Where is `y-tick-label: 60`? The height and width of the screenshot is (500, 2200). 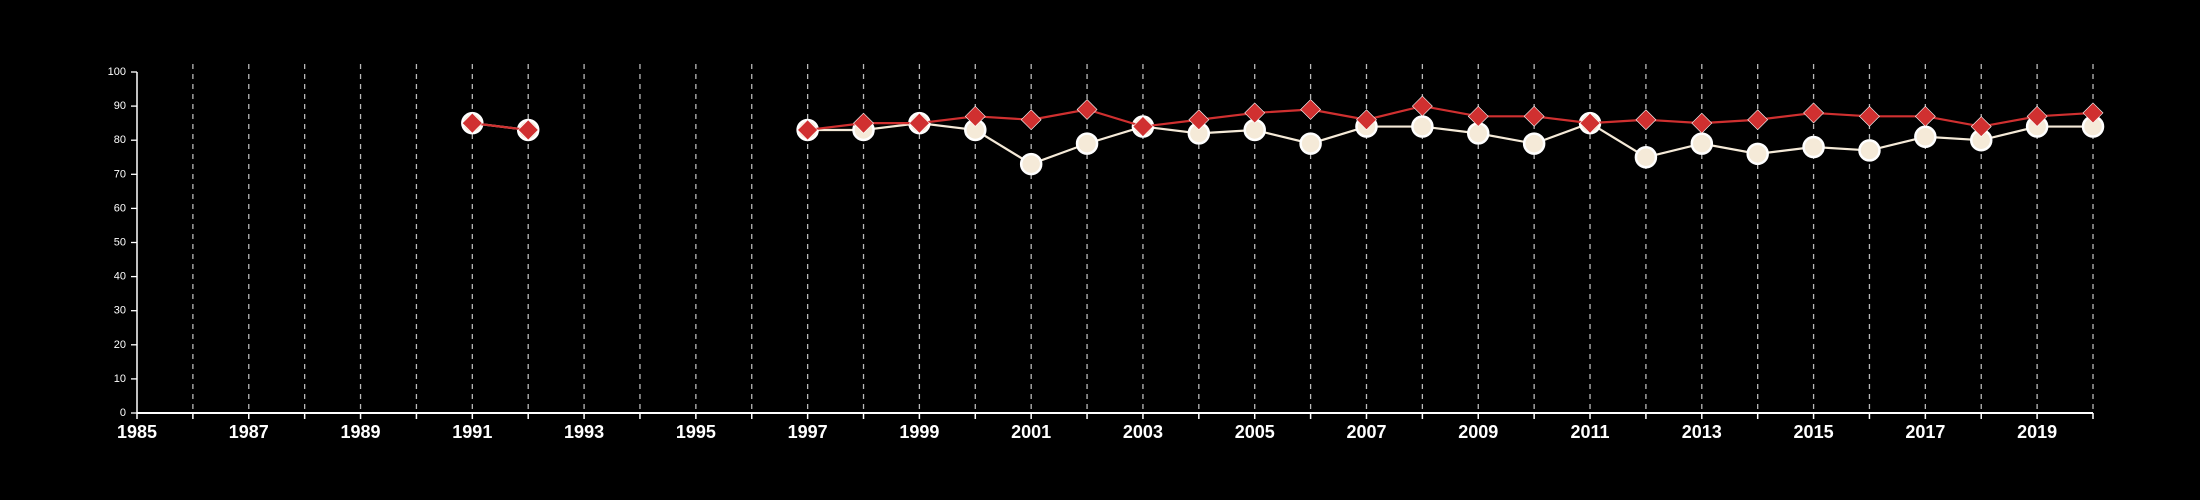
y-tick-label: 60 is located at coordinates (120, 208).